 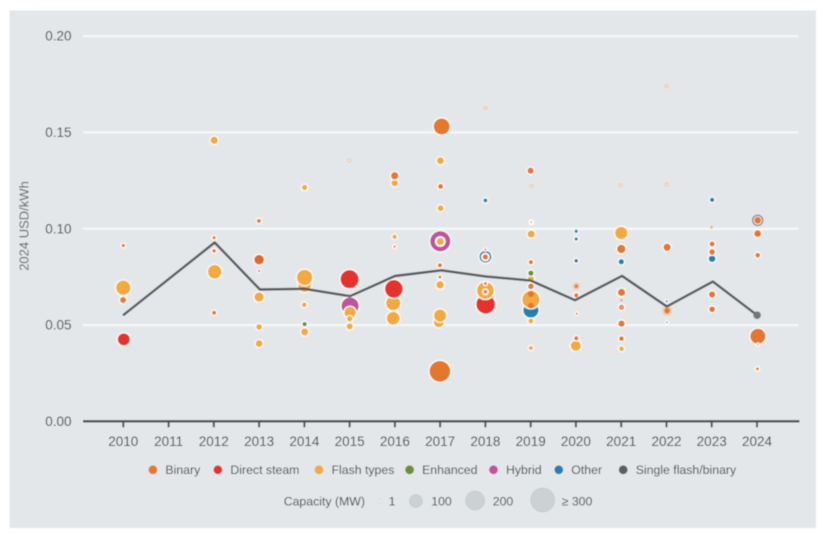 What do you see at coordinates (441, 501) in the screenshot?
I see `svg-text: 100` at bounding box center [441, 501].